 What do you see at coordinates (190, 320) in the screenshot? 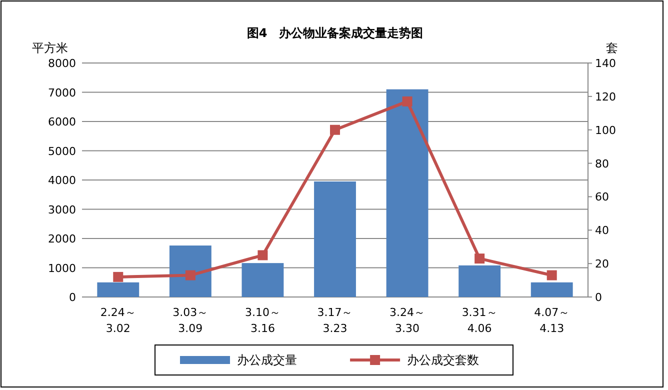
I see `x-tick-label: 3.03～3.09` at bounding box center [190, 320].